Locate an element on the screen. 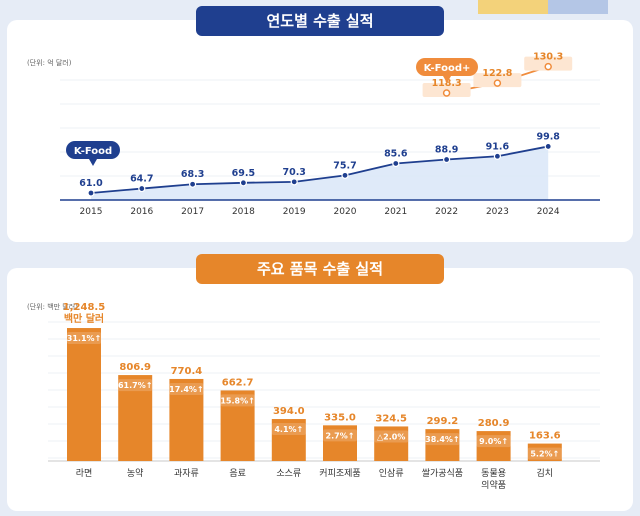  unit-label: (단위: 억 달러) is located at coordinates (49, 63).